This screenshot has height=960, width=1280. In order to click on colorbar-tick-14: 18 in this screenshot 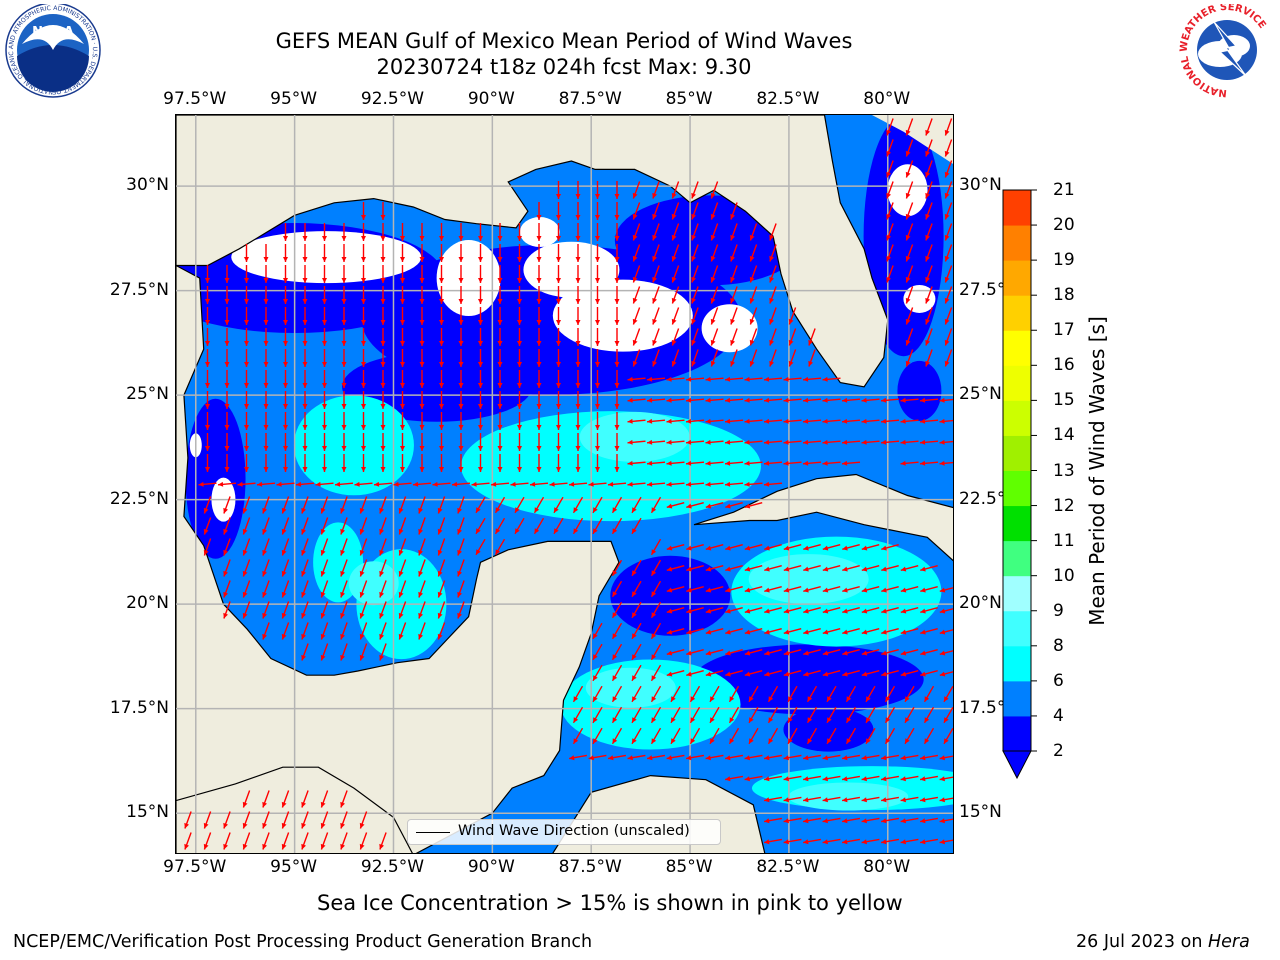, I will do `click(1064, 295)`.